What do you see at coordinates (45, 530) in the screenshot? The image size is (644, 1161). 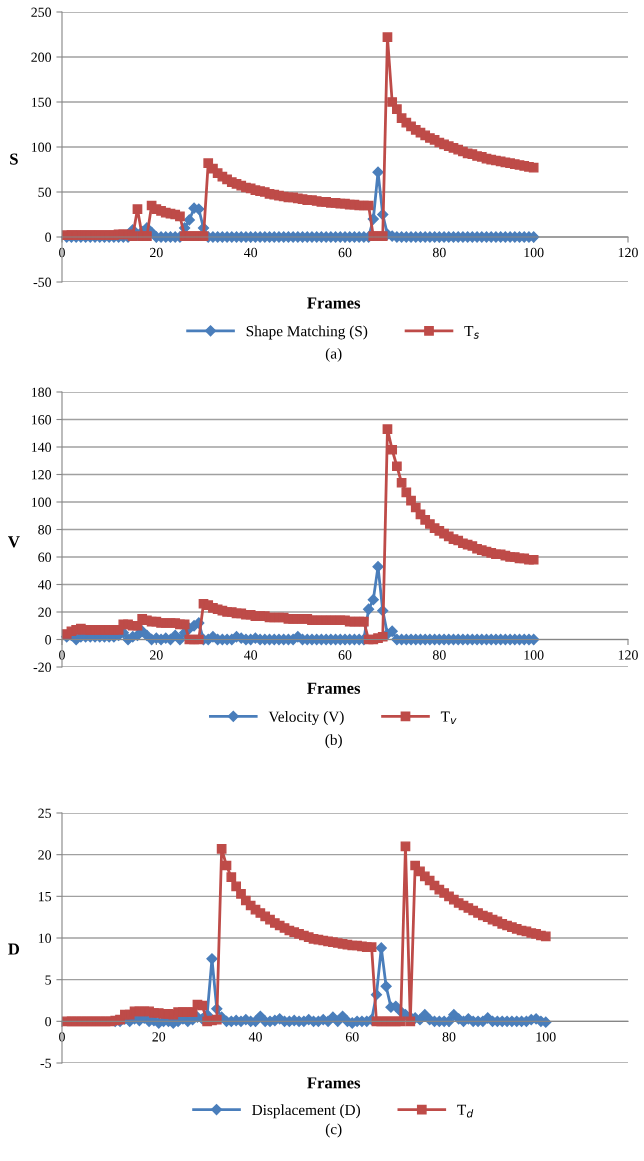 I see `y-tick-label: 80` at bounding box center [45, 530].